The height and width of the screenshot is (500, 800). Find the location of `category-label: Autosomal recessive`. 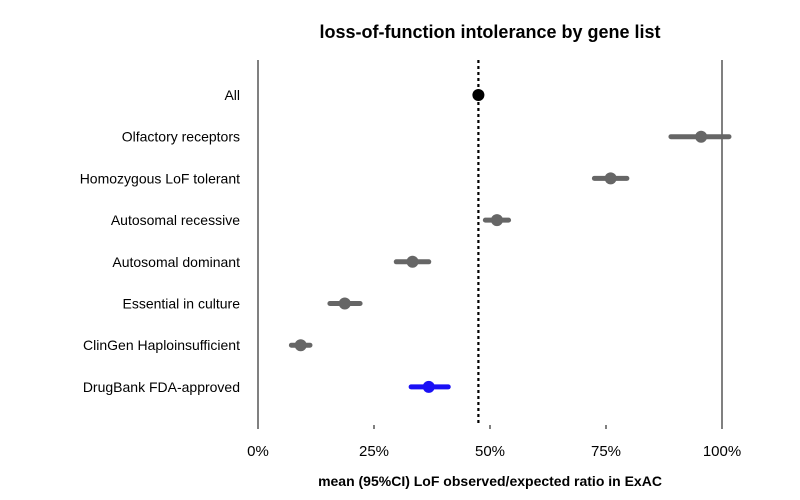

category-label: Autosomal recessive is located at coordinates (175, 220).